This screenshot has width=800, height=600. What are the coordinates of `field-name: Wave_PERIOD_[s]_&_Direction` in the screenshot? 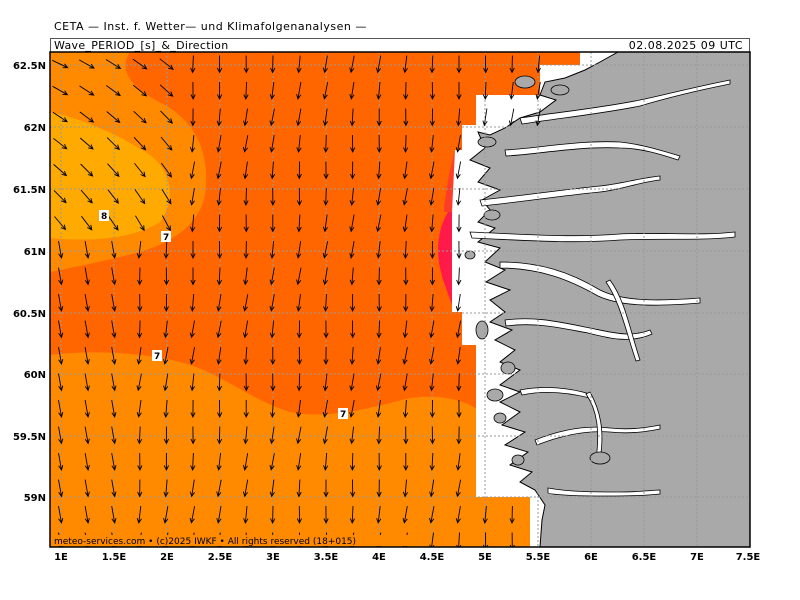 It's located at (141, 45).